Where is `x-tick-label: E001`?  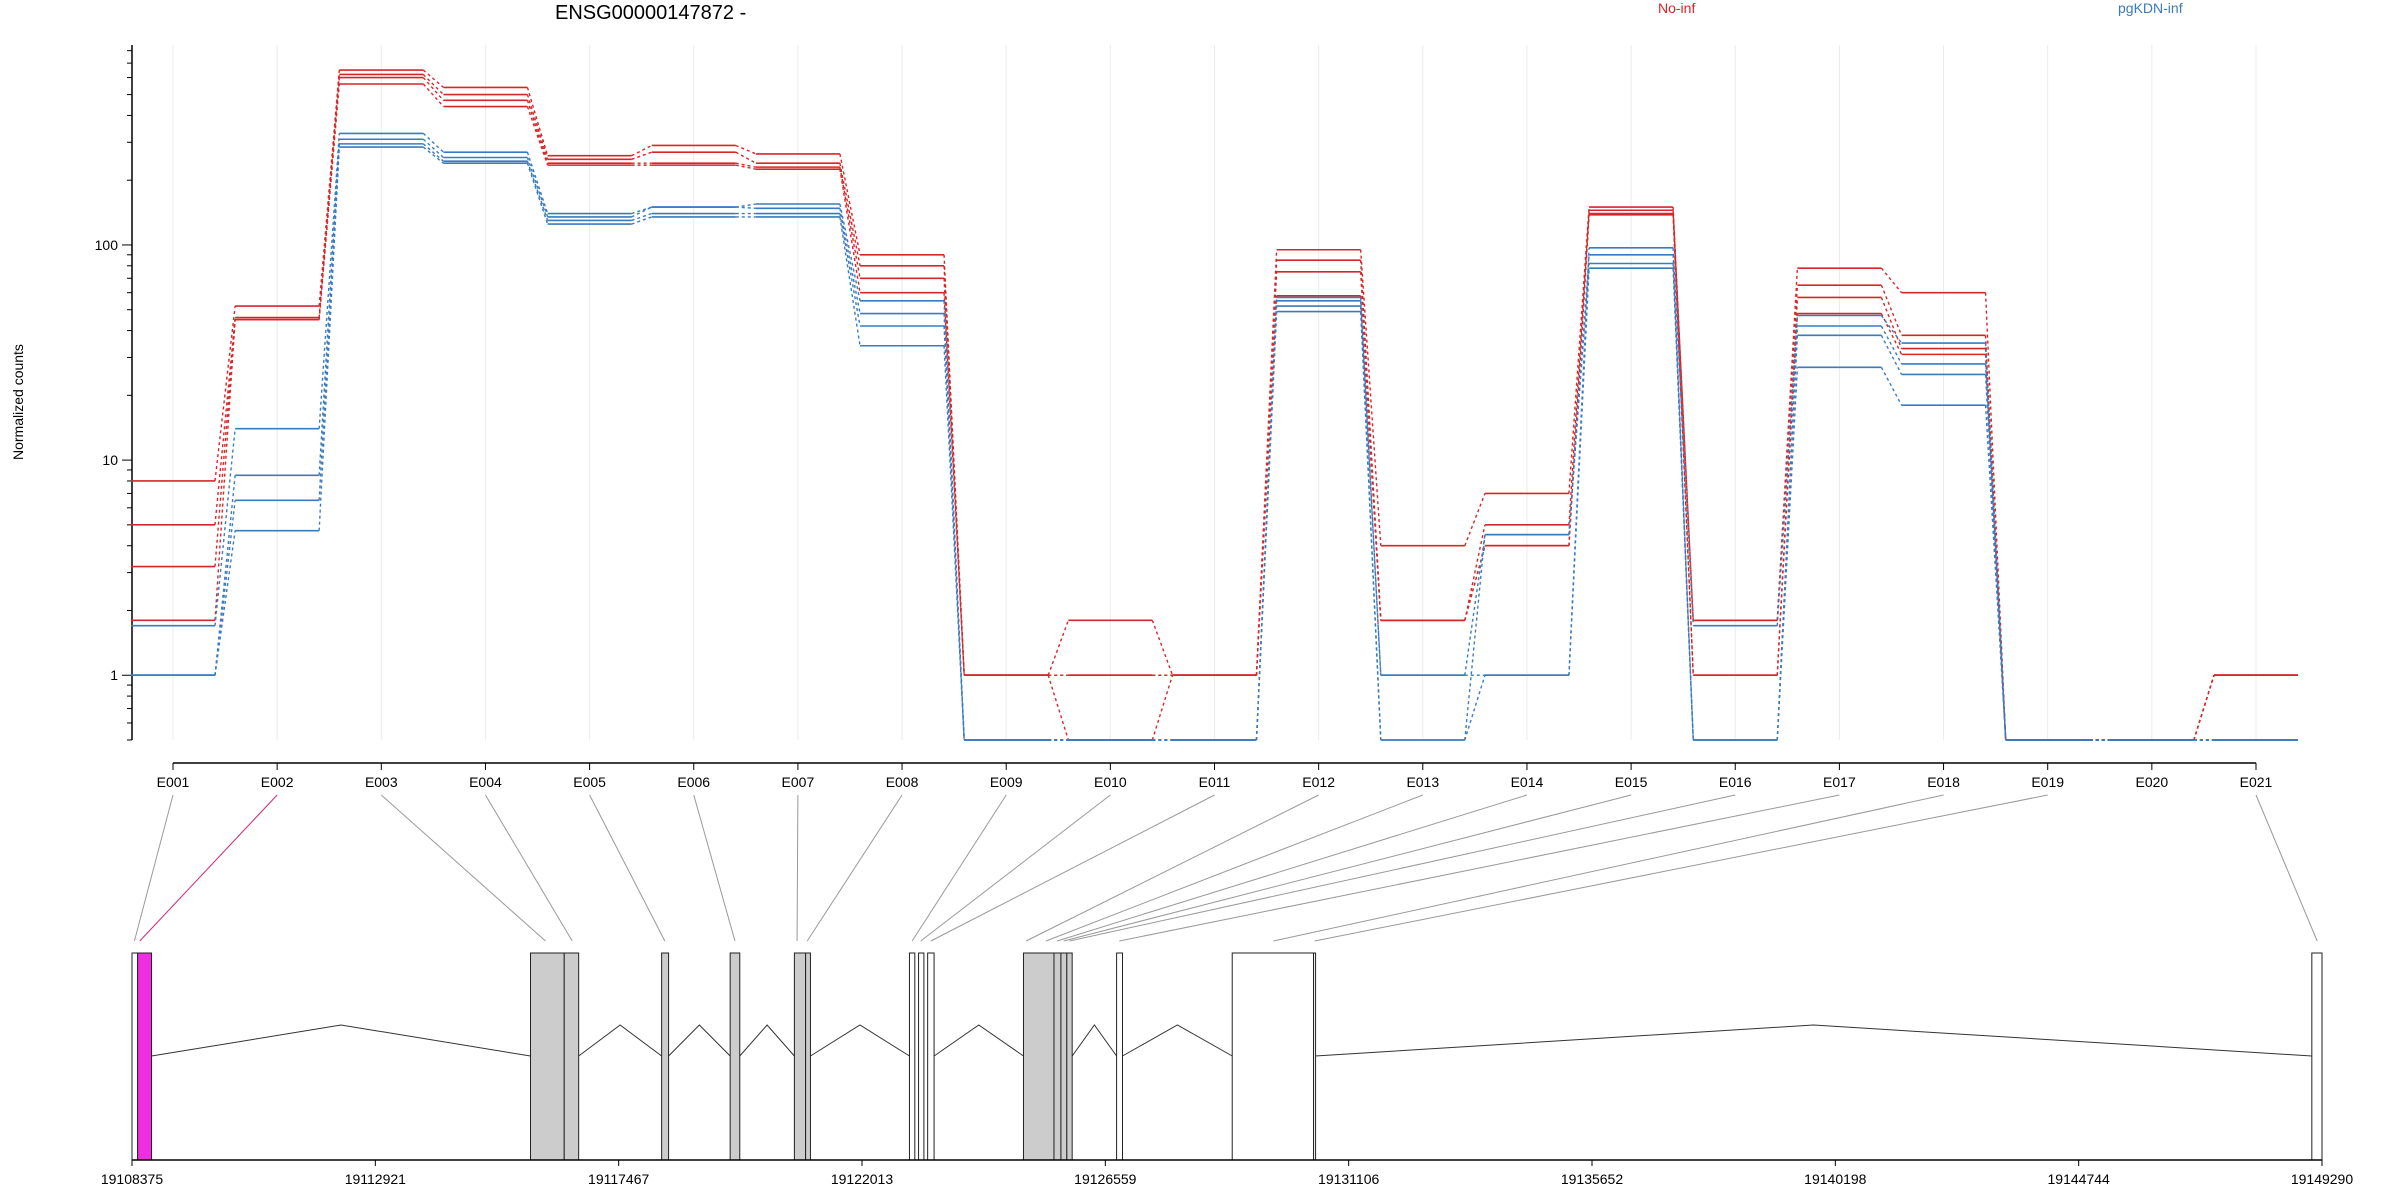
x-tick-label: E001 is located at coordinates (173, 782).